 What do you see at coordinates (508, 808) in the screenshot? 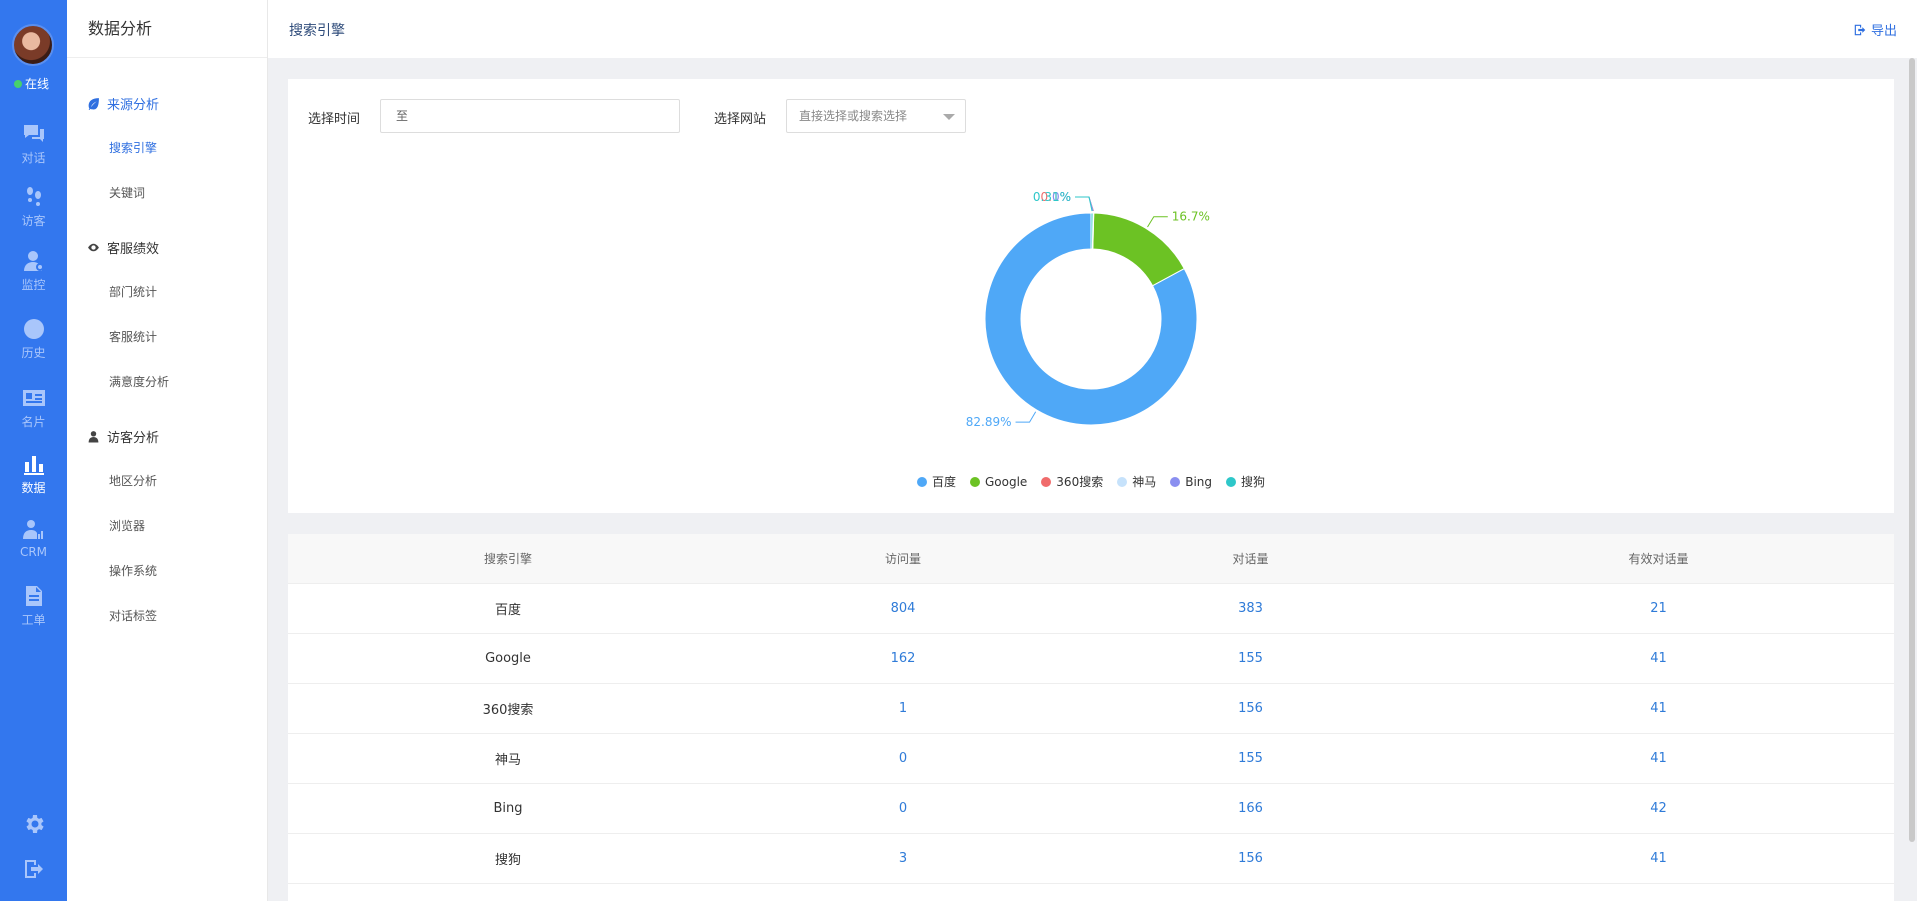
I see `engine-name-cell: Bing` at bounding box center [508, 808].